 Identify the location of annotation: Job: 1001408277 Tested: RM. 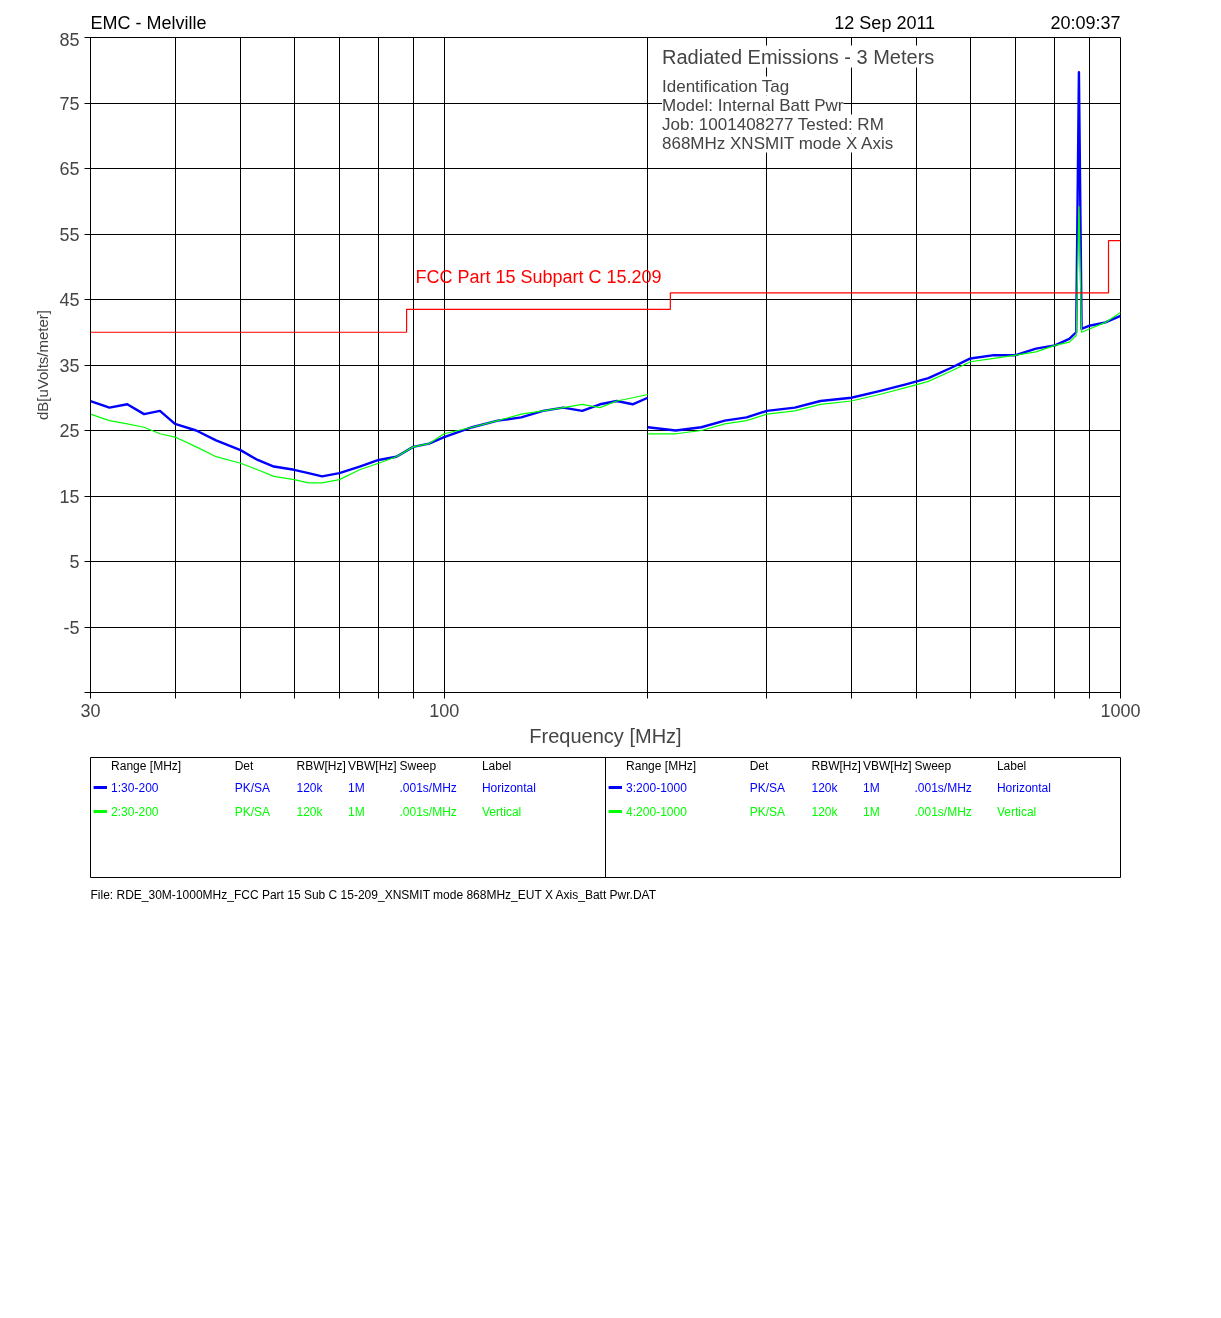
(773, 124).